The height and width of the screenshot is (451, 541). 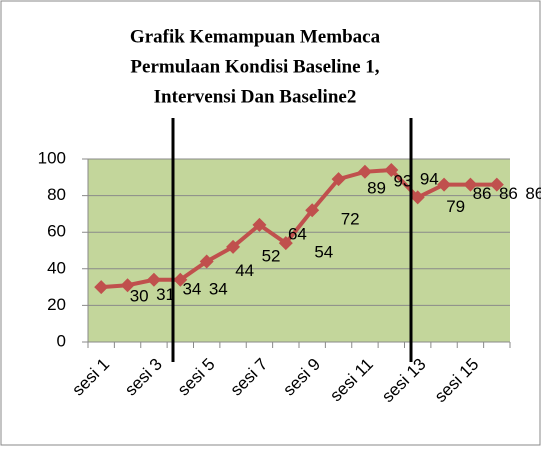 What do you see at coordinates (271, 255) in the screenshot?
I see `data-label: 52` at bounding box center [271, 255].